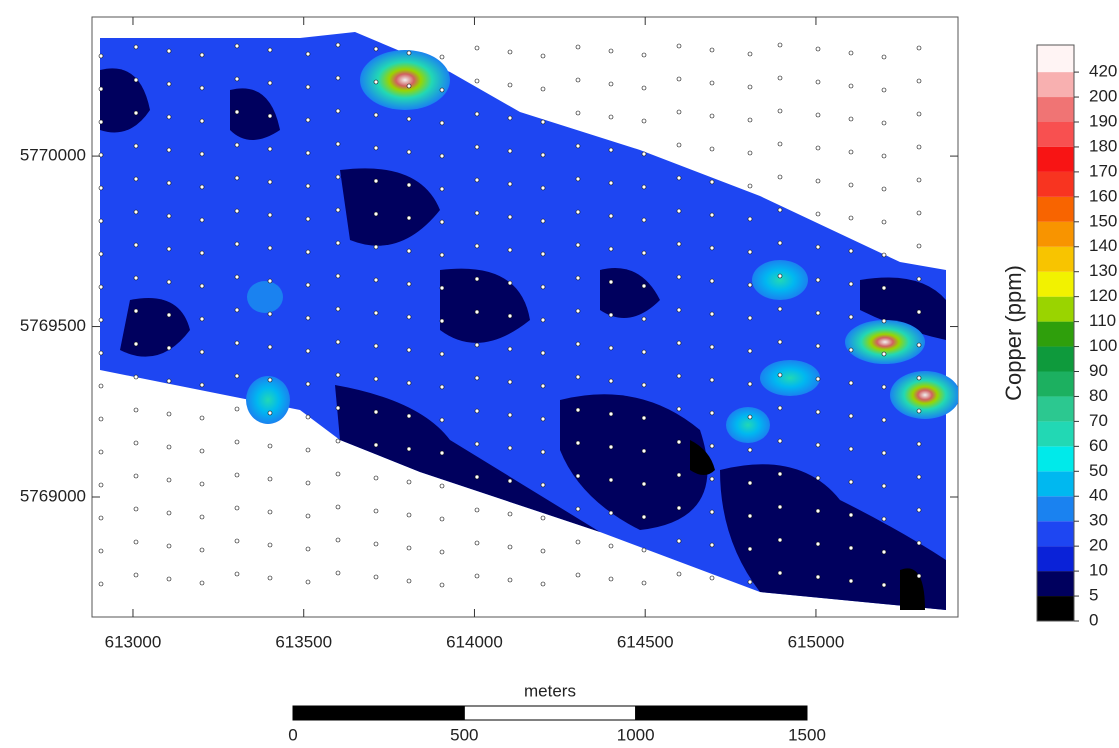 This screenshot has width=1119, height=748. What do you see at coordinates (53, 155) in the screenshot?
I see `y-tick-label: 5770000` at bounding box center [53, 155].